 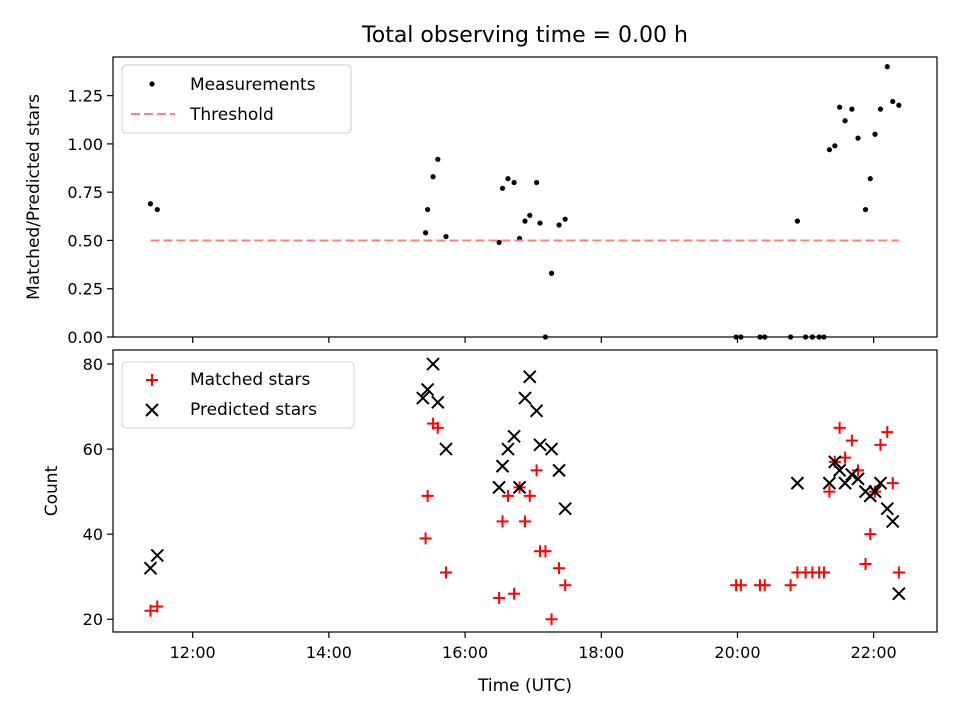 What do you see at coordinates (250, 380) in the screenshot?
I see `legend-matched-label: Matched stars` at bounding box center [250, 380].